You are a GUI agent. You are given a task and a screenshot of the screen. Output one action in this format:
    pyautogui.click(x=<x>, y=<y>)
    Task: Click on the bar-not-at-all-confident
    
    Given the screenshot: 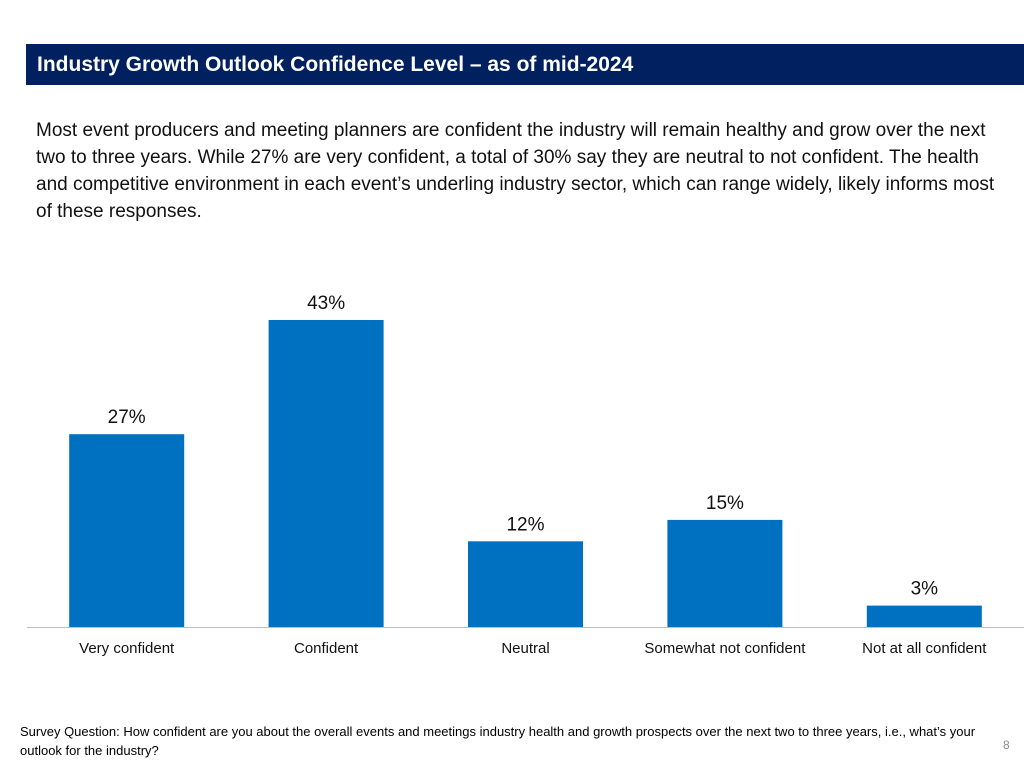 What is the action you would take?
    pyautogui.click(x=924, y=616)
    